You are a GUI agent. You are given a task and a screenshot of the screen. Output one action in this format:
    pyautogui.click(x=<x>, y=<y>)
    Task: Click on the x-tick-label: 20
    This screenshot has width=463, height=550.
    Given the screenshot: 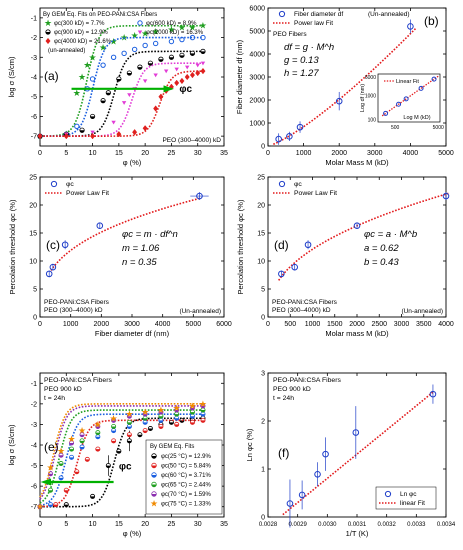 What is the action you would take?
    pyautogui.click(x=145, y=524)
    